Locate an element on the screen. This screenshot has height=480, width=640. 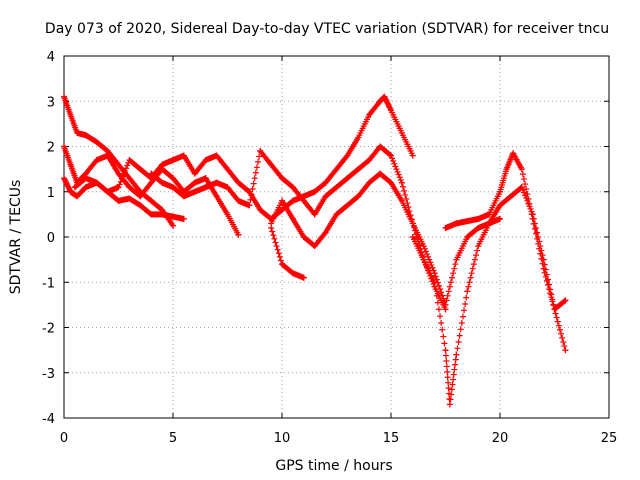
x-tick-label: 20 is located at coordinates (500, 438).